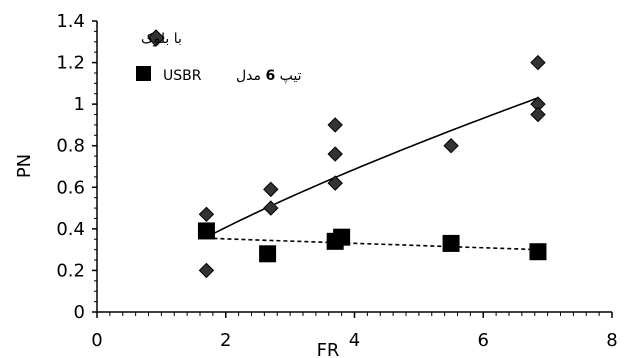 The height and width of the screenshot is (358, 627). Describe the element at coordinates (96, 340) in the screenshot. I see `x-tick-label: 0` at that location.